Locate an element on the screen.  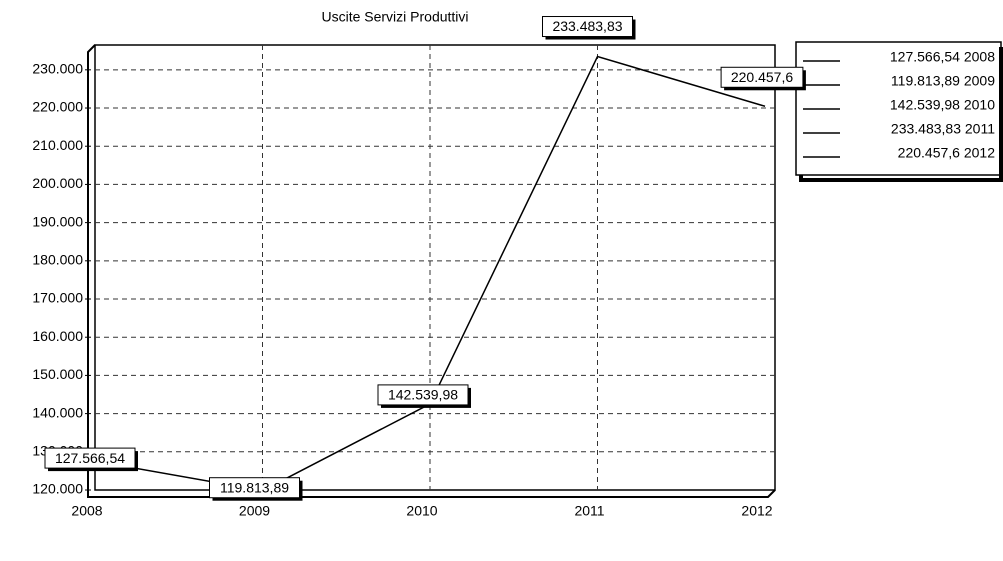
legend-entry: 127.566,54 2008 is located at coordinates (942, 57).